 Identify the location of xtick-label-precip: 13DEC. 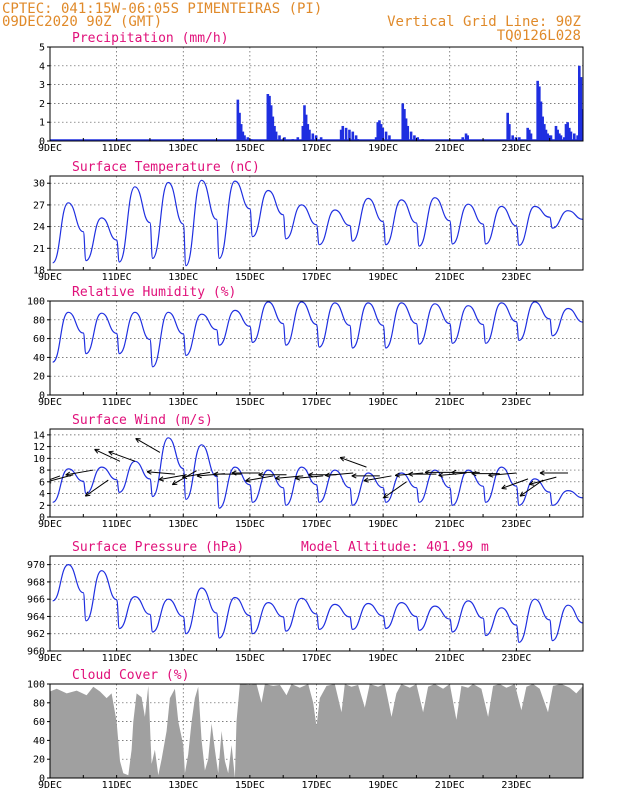
(183, 148).